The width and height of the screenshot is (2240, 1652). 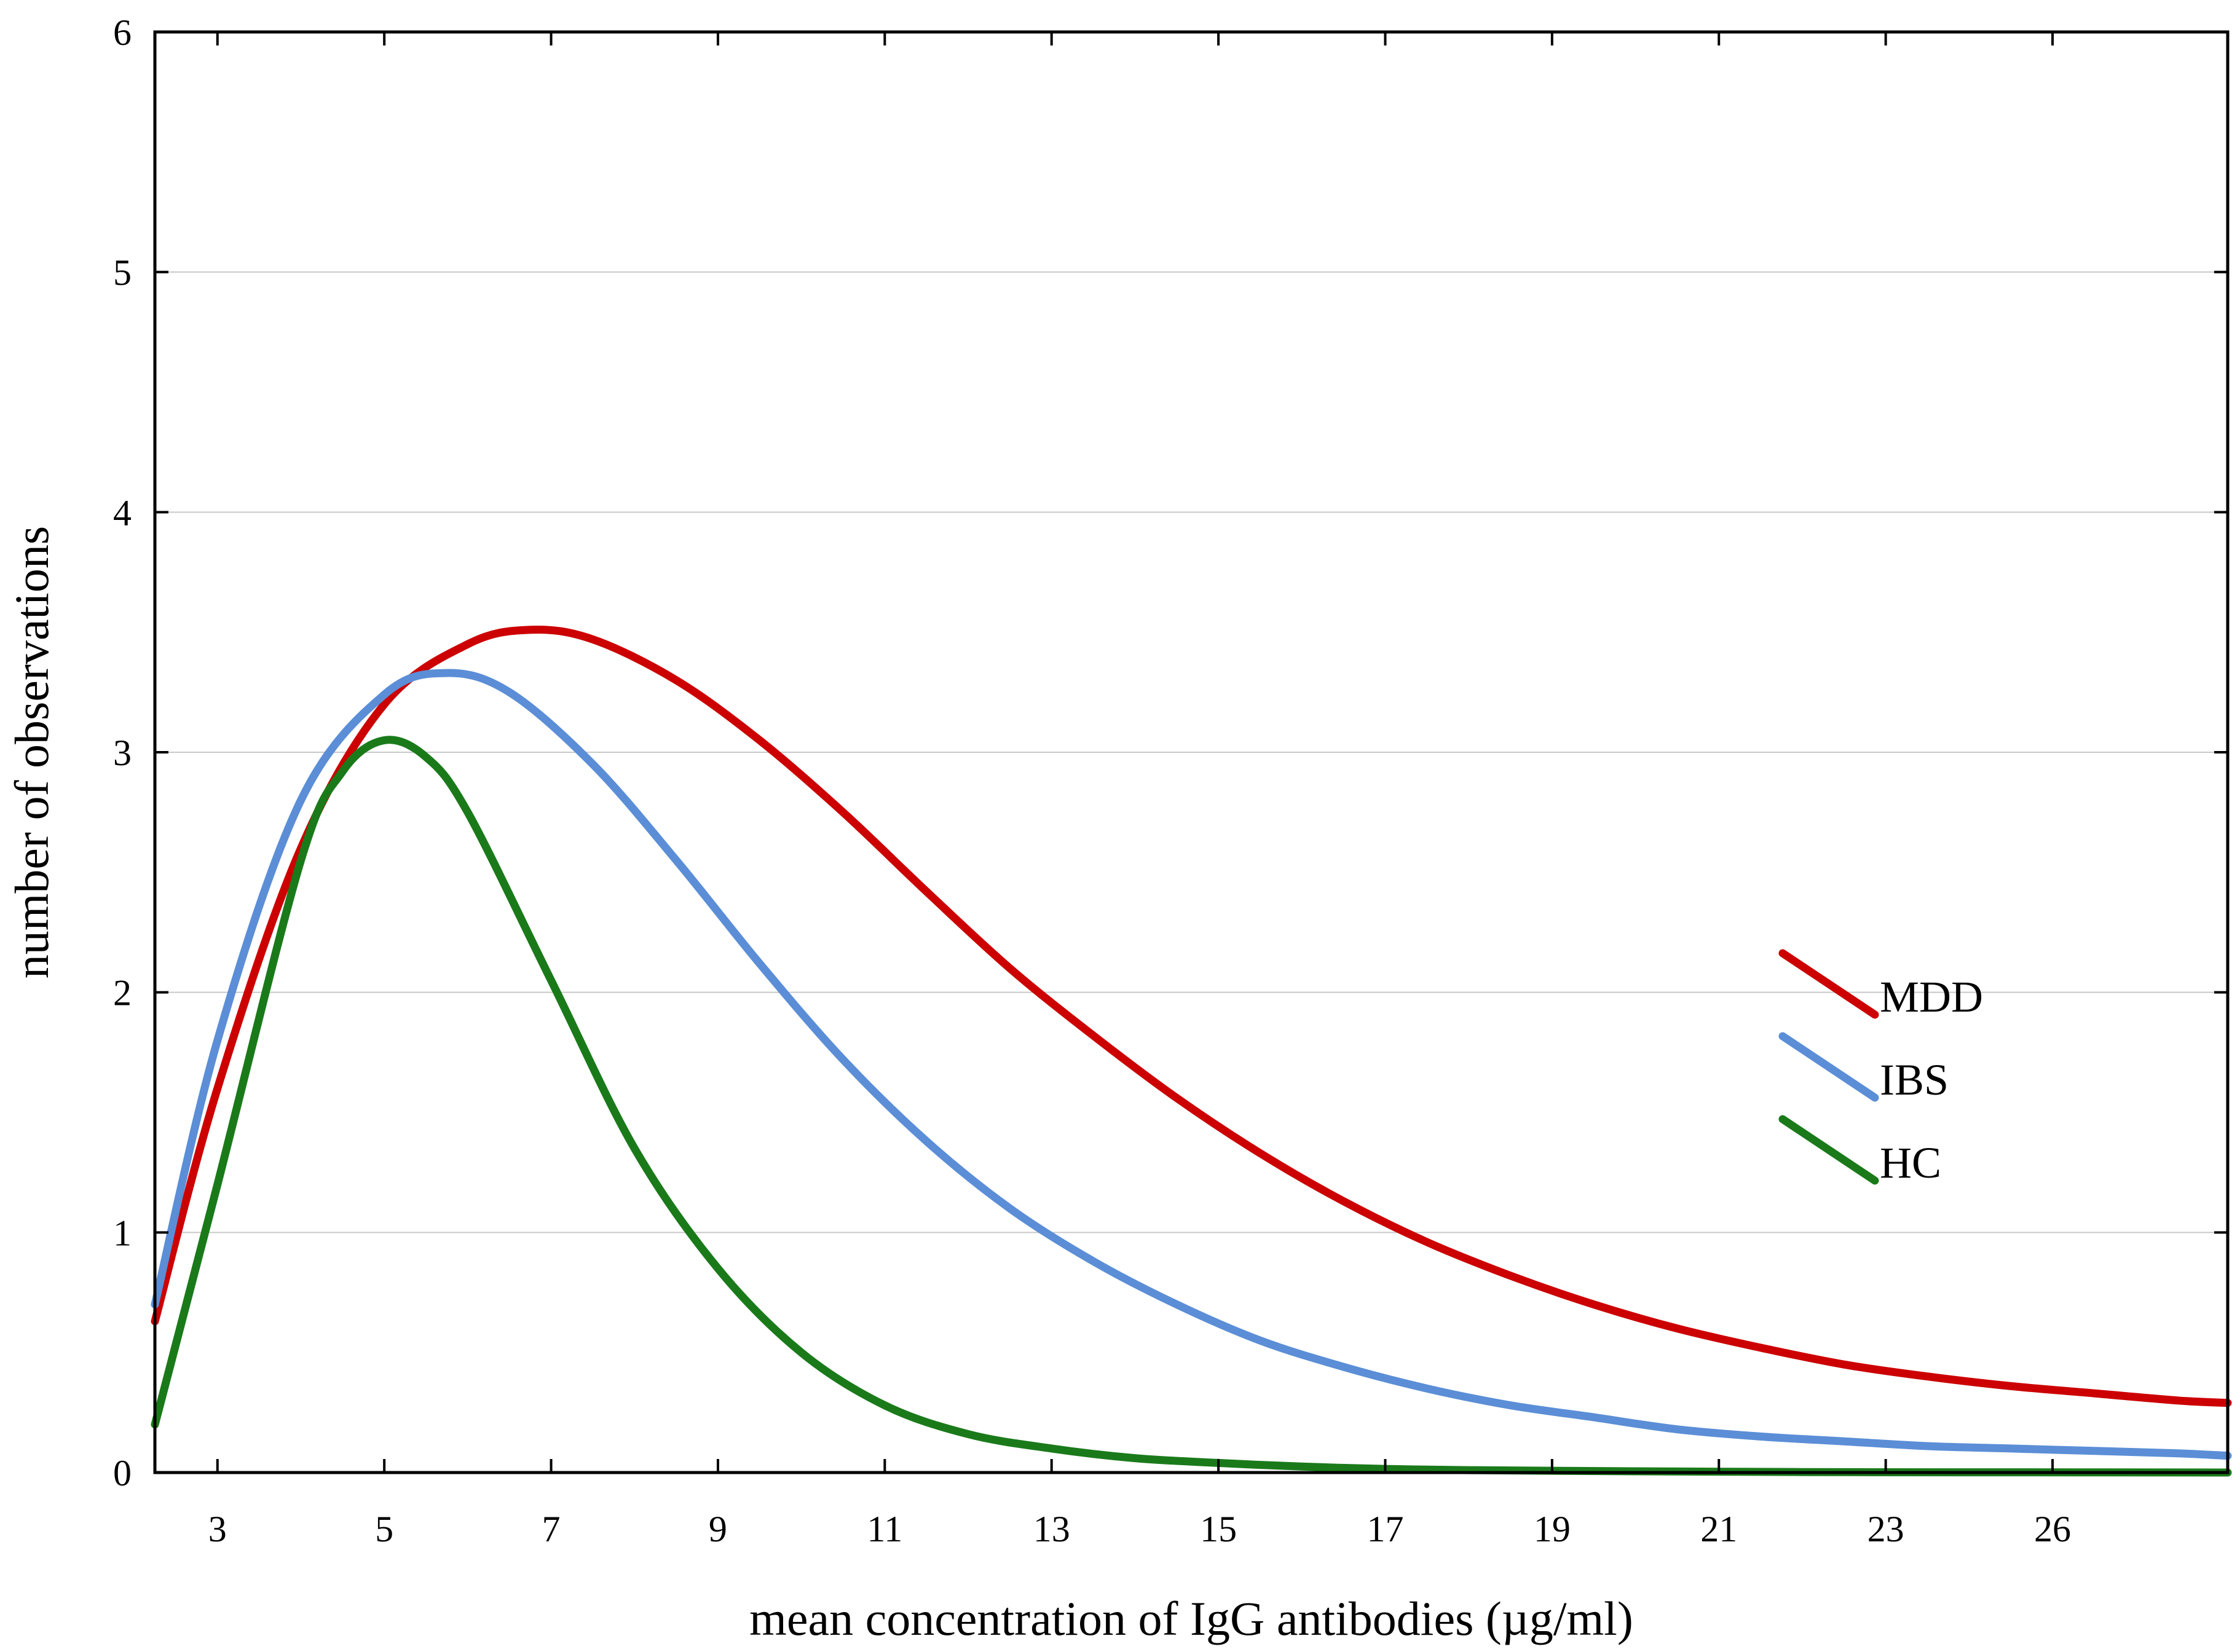 What do you see at coordinates (122, 32) in the screenshot?
I see `y-tick-label: 6` at bounding box center [122, 32].